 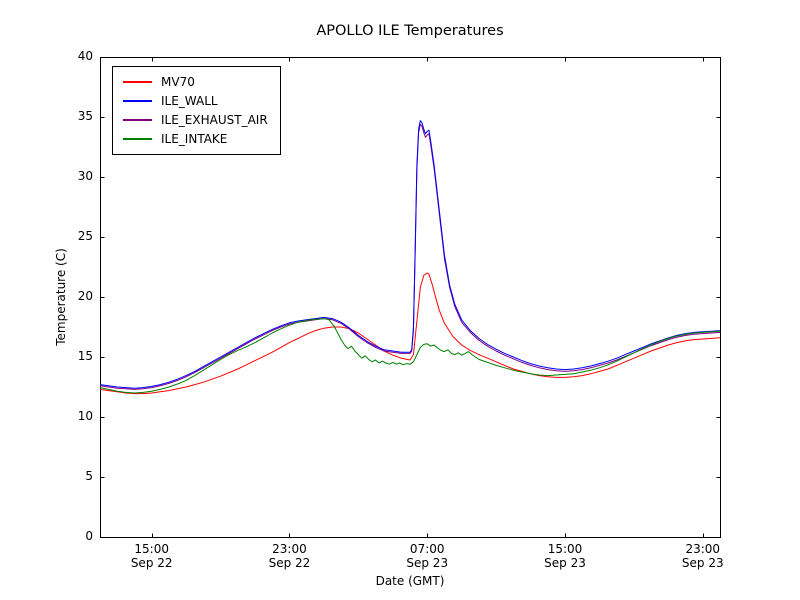 I want to click on legend-label: ILE_EXHAUST_AIR, so click(x=214, y=120).